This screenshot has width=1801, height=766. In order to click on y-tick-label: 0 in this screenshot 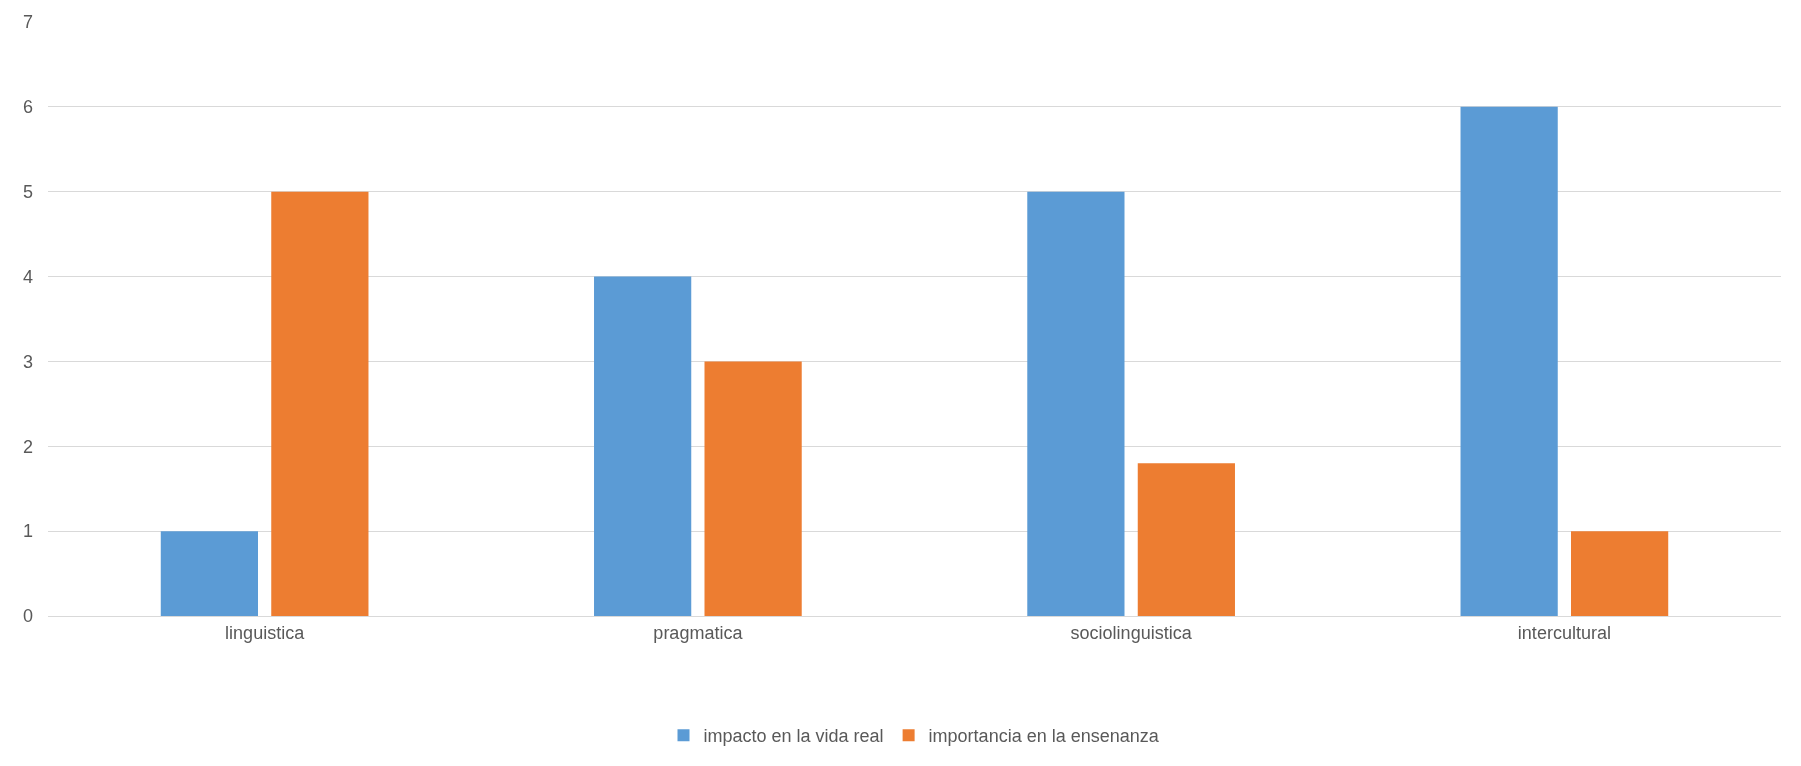, I will do `click(27, 616)`.